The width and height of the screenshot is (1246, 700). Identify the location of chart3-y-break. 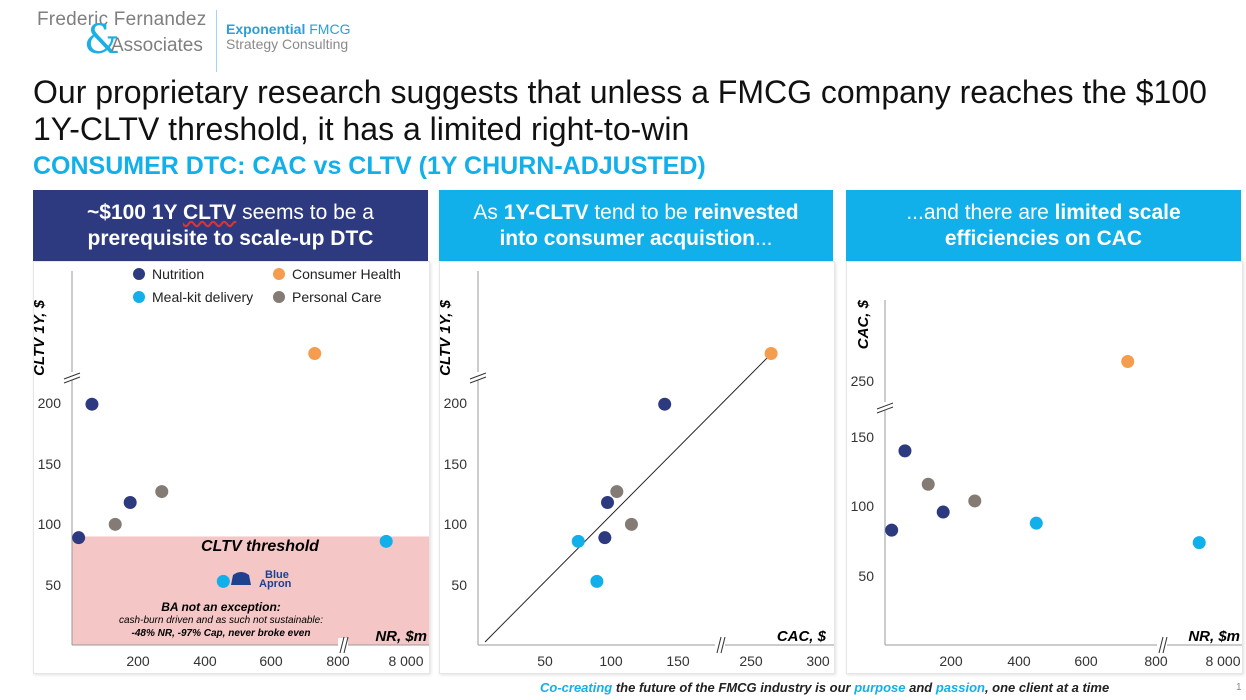
(885, 408).